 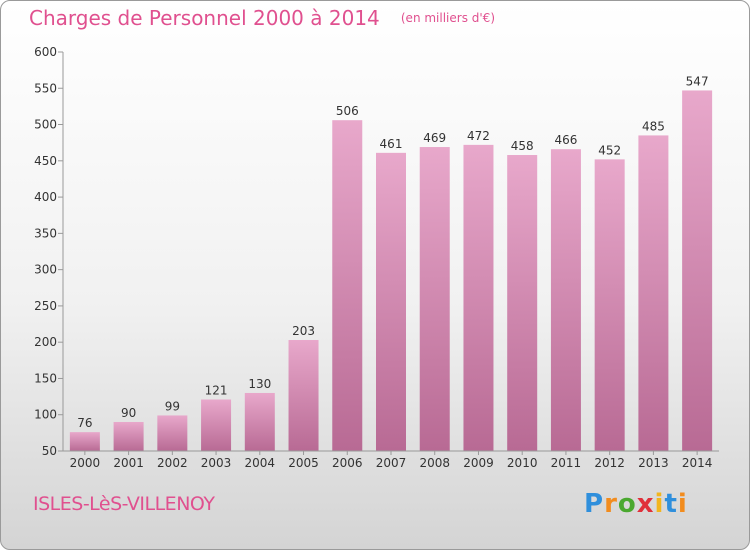 I want to click on proxiti-logo: Proxiti, so click(x=636, y=504).